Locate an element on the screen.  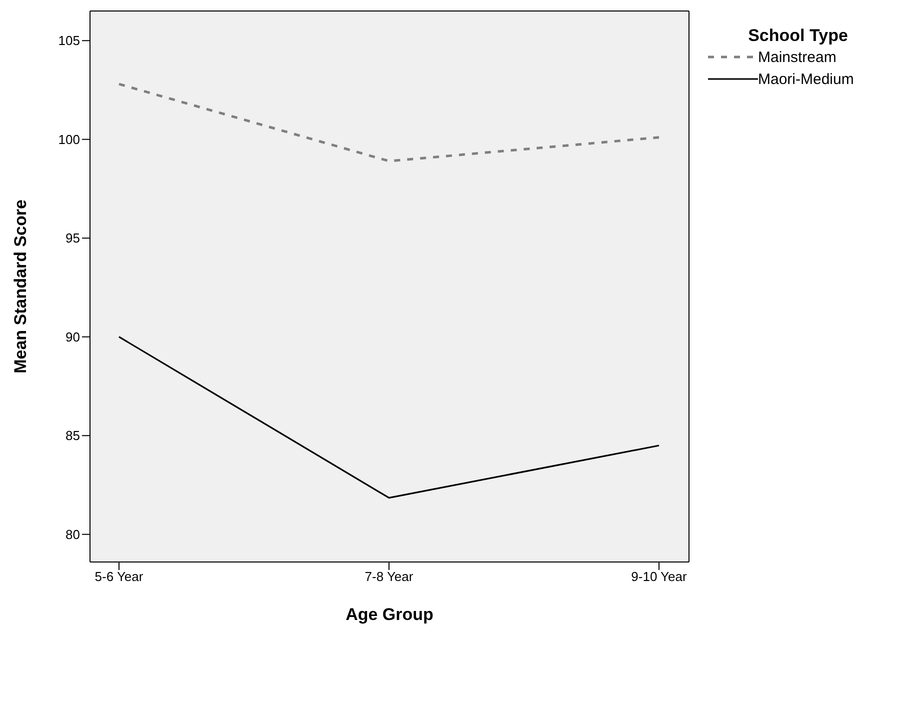
y-tick-label: 95 is located at coordinates (73, 238).